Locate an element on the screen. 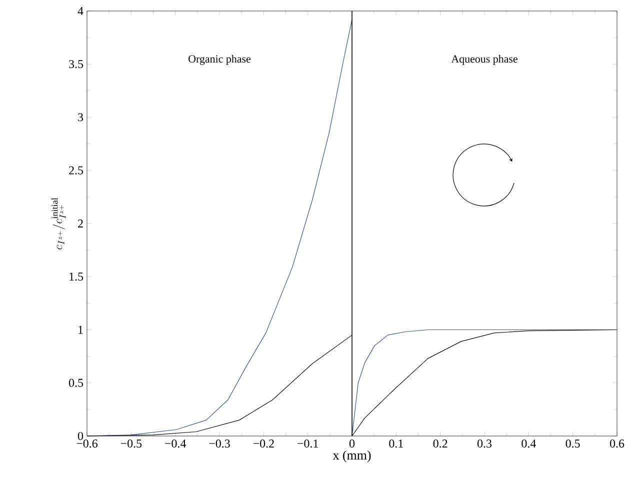 The height and width of the screenshot is (492, 640). x-tick-label: −0.5 is located at coordinates (131, 444).